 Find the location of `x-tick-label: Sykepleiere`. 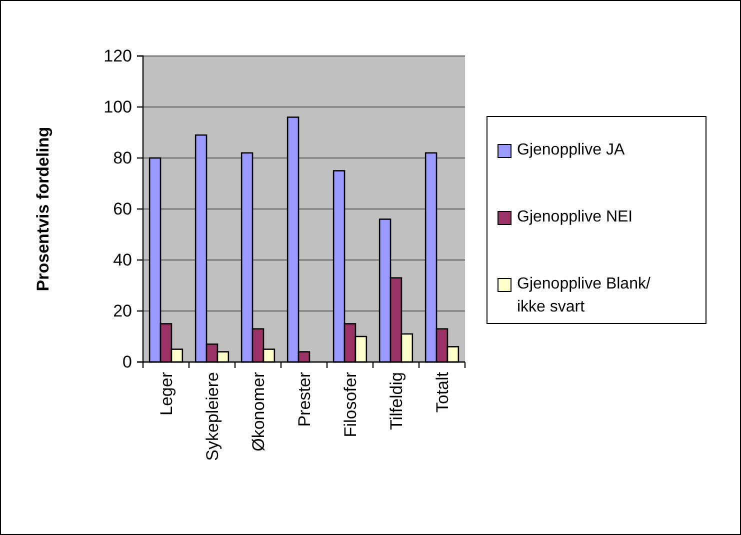

x-tick-label: Sykepleiere is located at coordinates (212, 416).